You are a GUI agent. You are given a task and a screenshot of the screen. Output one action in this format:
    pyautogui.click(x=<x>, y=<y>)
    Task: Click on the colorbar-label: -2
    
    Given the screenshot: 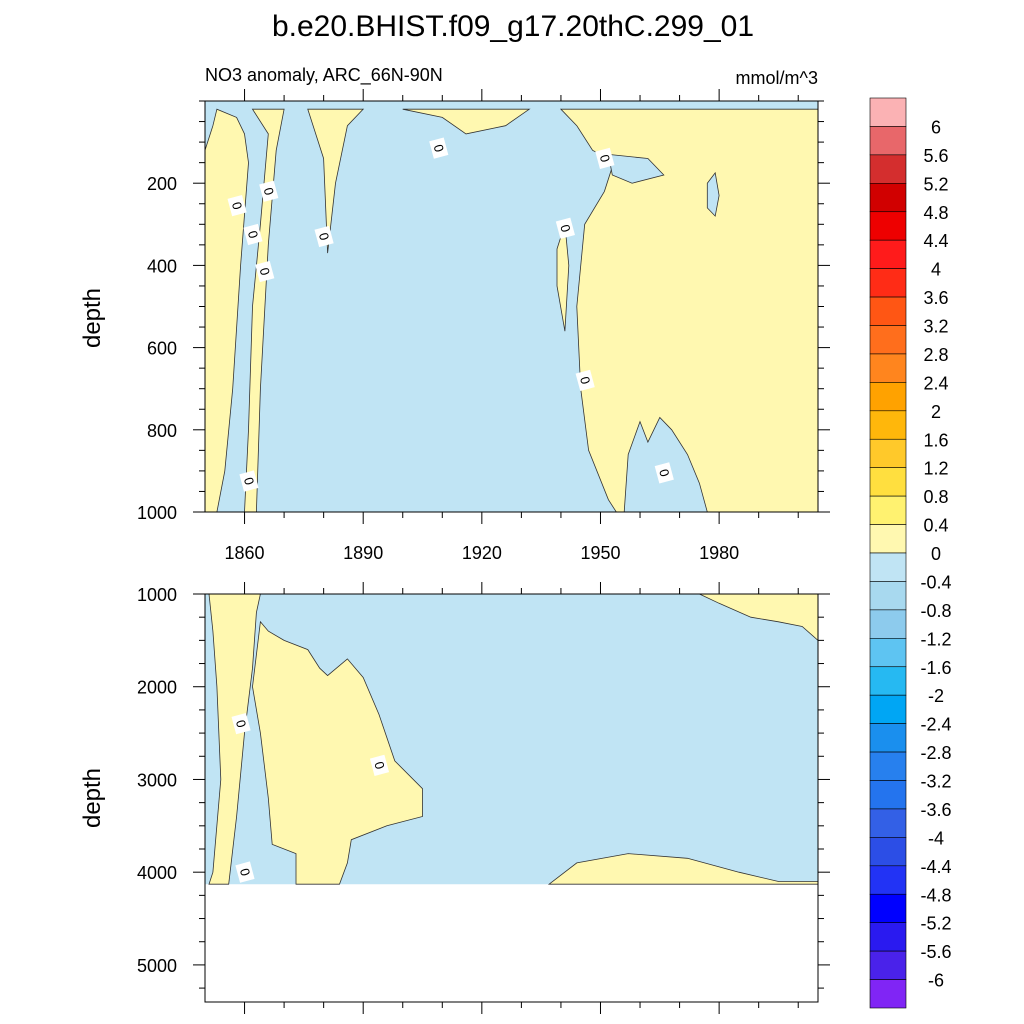 What is the action you would take?
    pyautogui.click(x=936, y=696)
    